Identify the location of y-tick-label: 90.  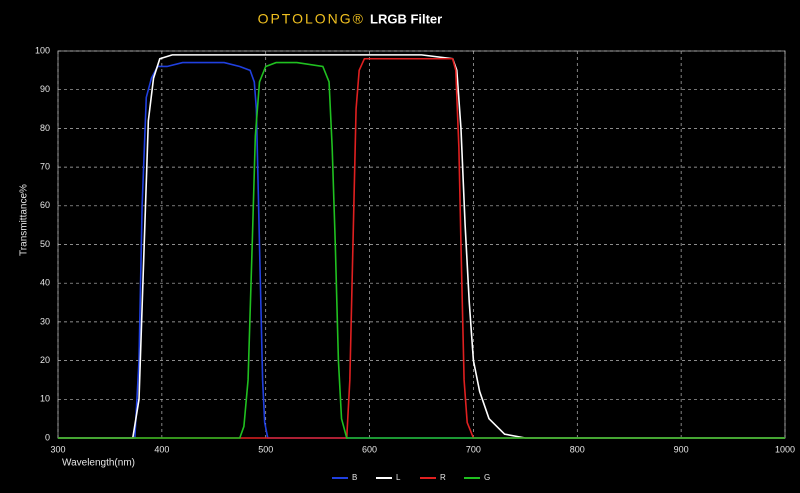
(45, 89).